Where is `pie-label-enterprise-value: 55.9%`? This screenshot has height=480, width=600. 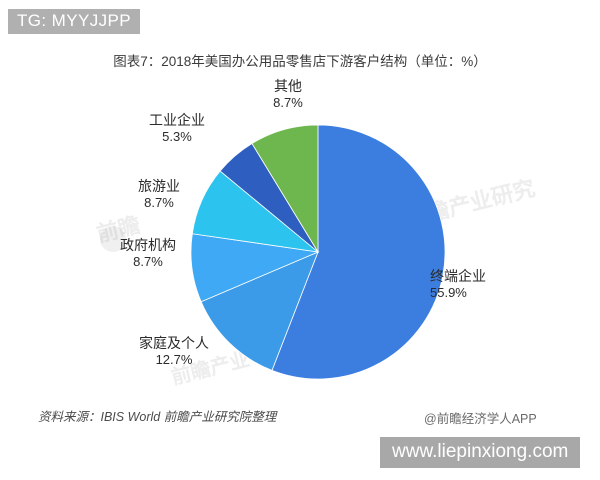
pie-label-enterprise-value: 55.9% is located at coordinates (448, 292).